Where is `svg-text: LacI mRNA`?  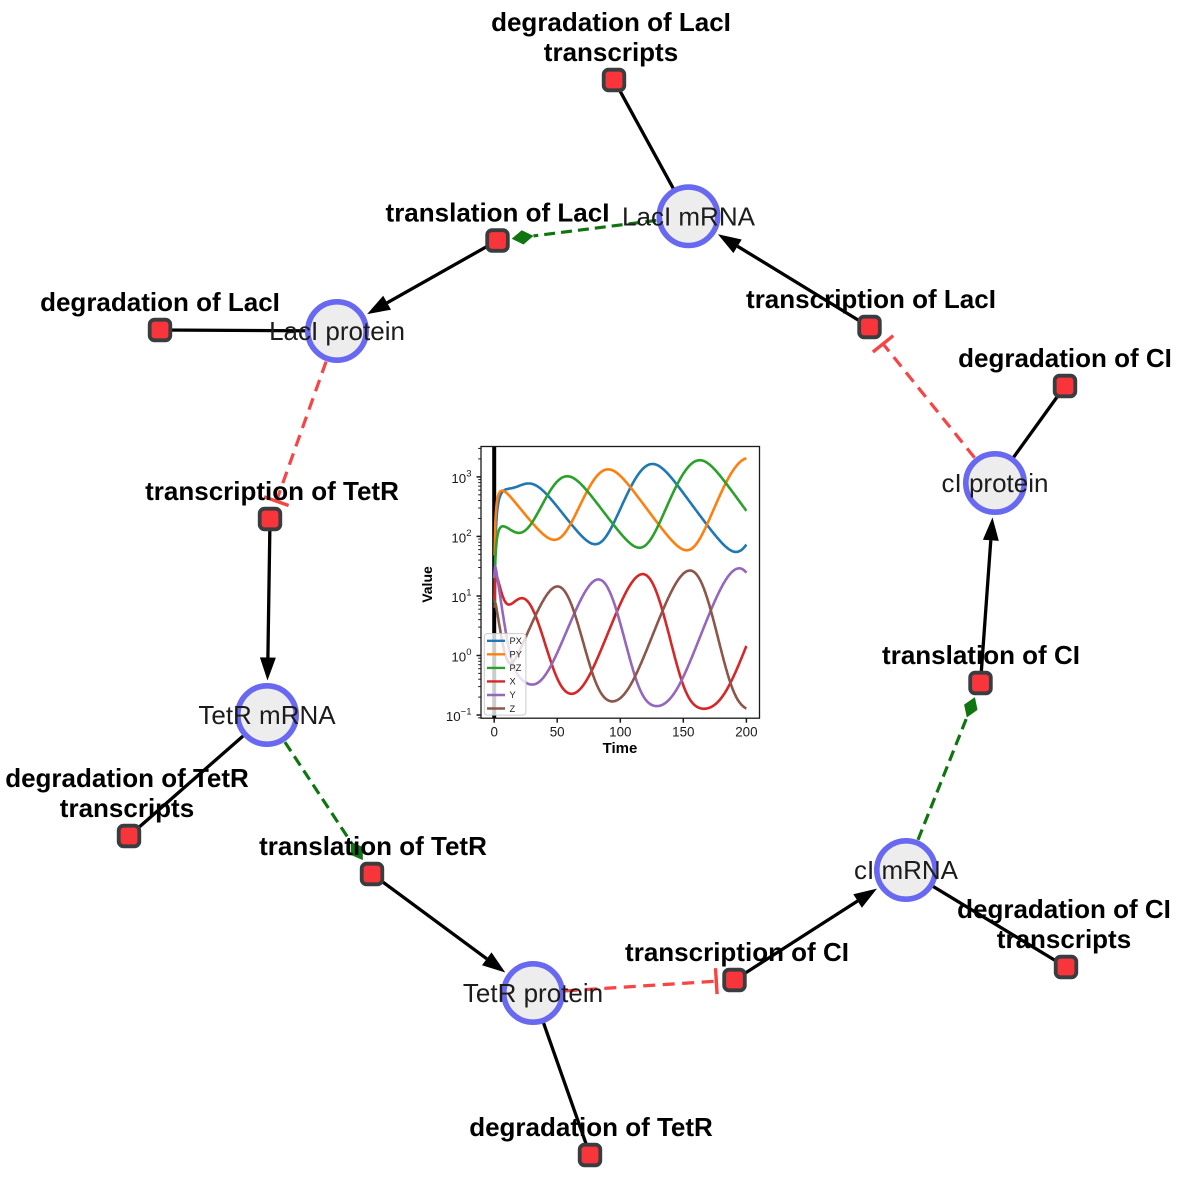
svg-text: LacI mRNA is located at coordinates (689, 216).